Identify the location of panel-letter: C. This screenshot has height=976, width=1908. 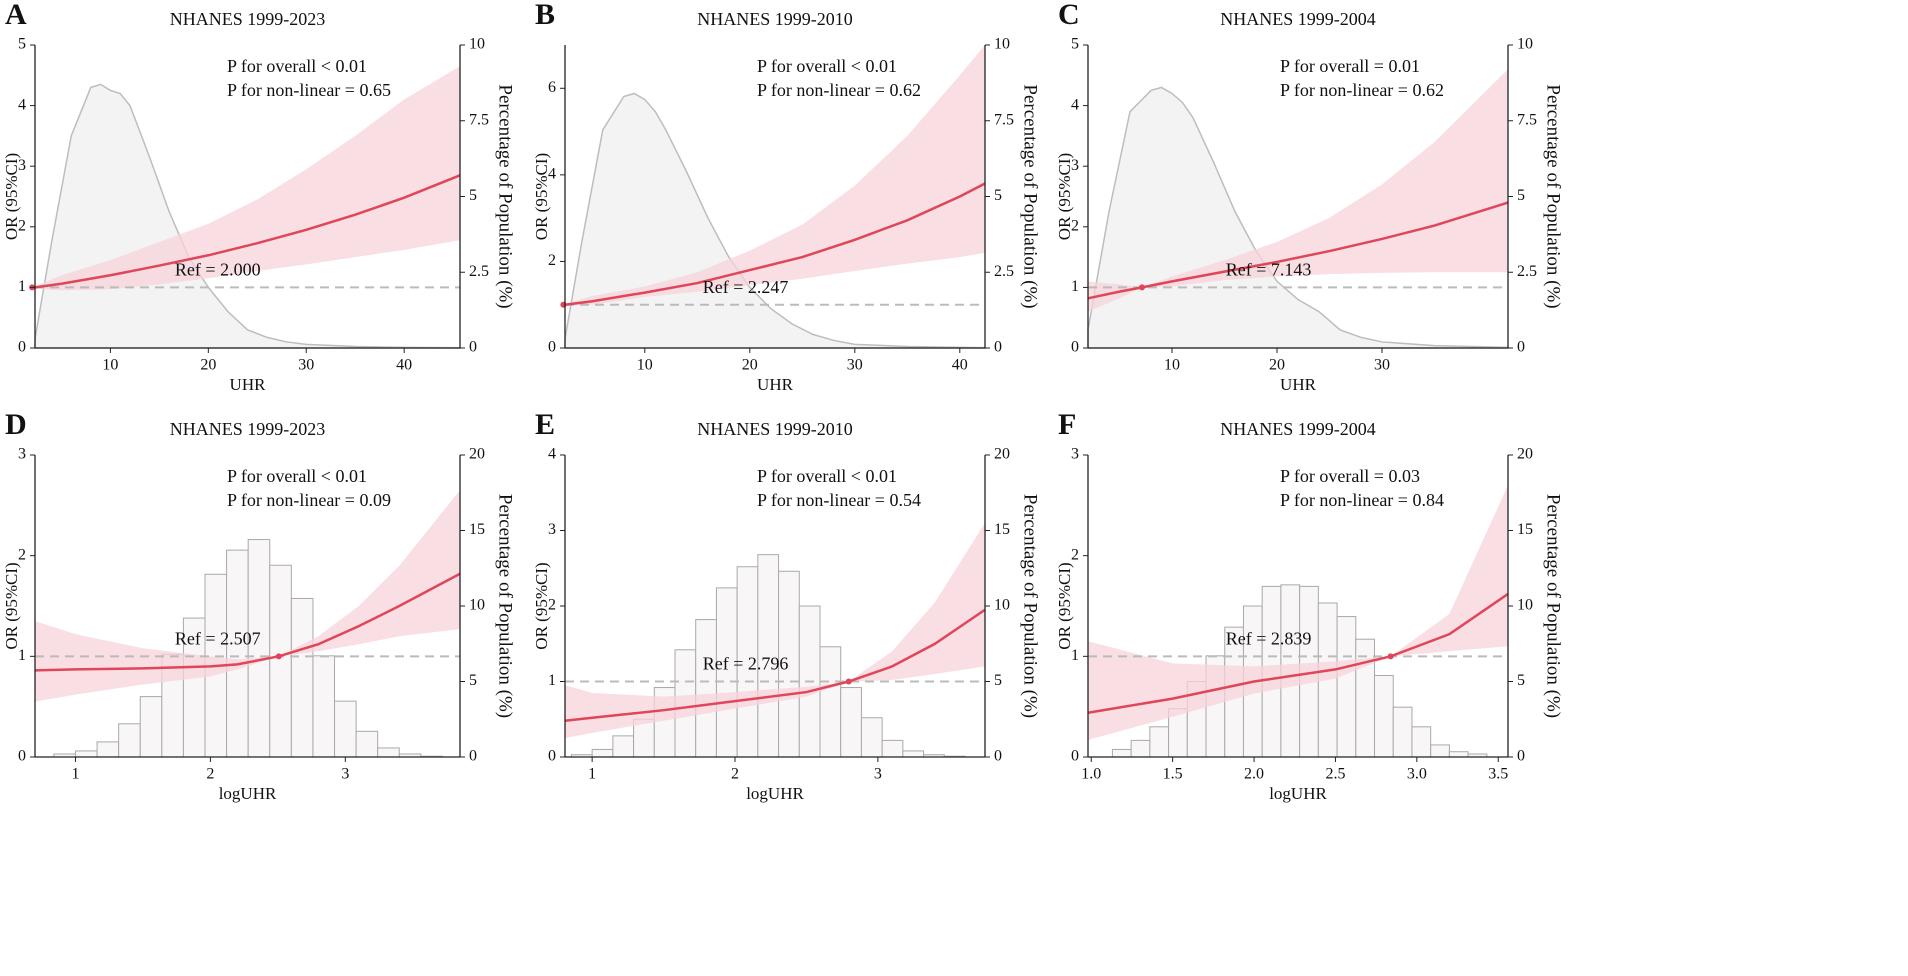
(1069, 15).